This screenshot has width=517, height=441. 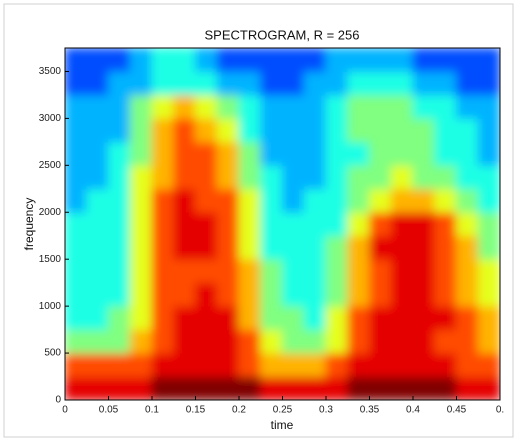 What do you see at coordinates (370, 410) in the screenshot?
I see `x-tick-label: 0.35` at bounding box center [370, 410].